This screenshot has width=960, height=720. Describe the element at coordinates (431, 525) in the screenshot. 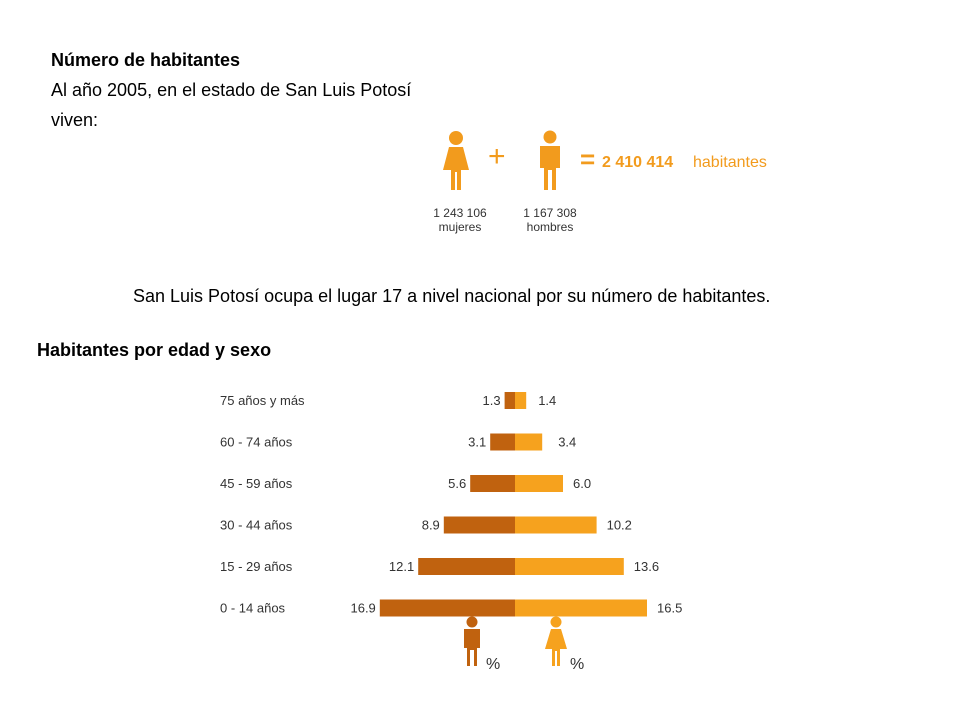

I see `value-label-men: 8.9` at that location.